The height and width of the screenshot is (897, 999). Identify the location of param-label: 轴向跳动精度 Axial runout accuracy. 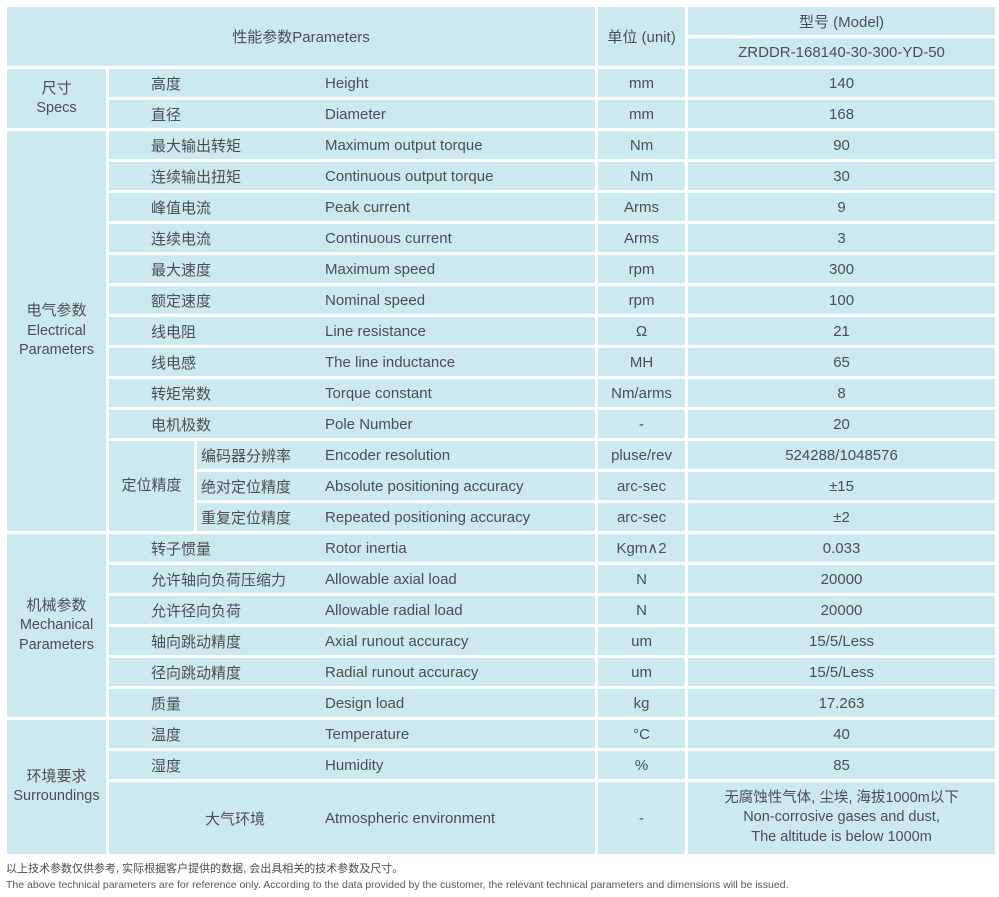
(352, 641).